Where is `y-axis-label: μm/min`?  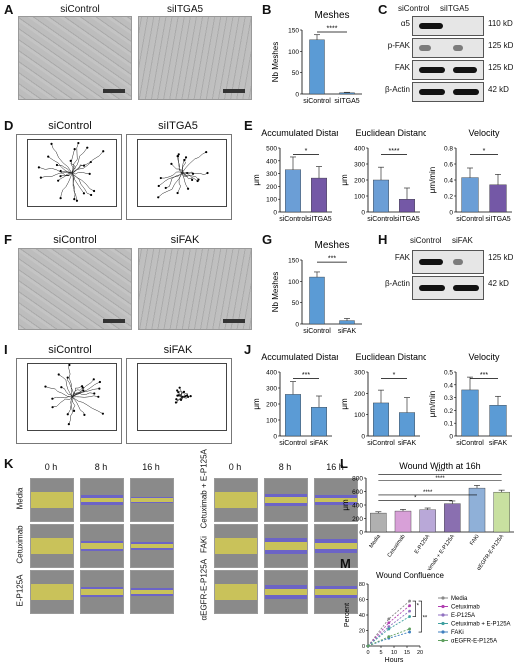 y-axis-label: μm/min is located at coordinates (432, 180).